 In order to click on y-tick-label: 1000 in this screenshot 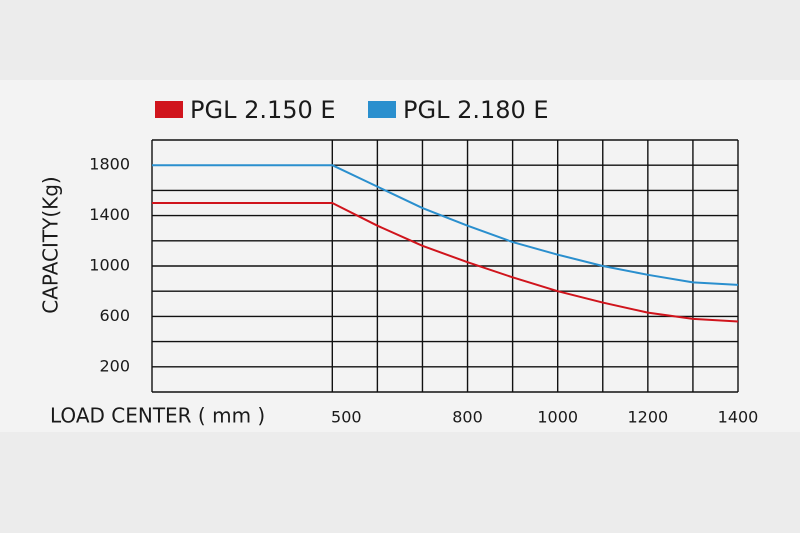, I will do `click(109, 265)`.